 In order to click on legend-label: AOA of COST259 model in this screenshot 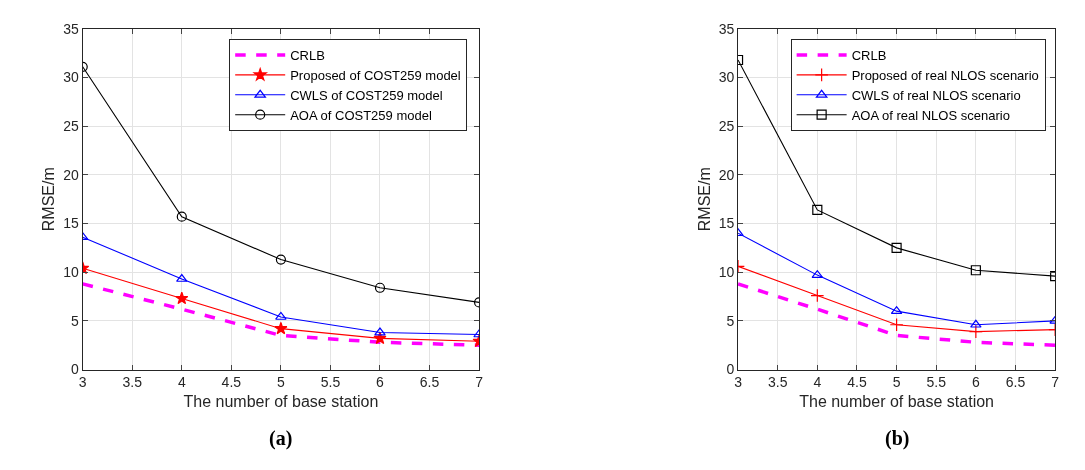, I will do `click(361, 115)`.